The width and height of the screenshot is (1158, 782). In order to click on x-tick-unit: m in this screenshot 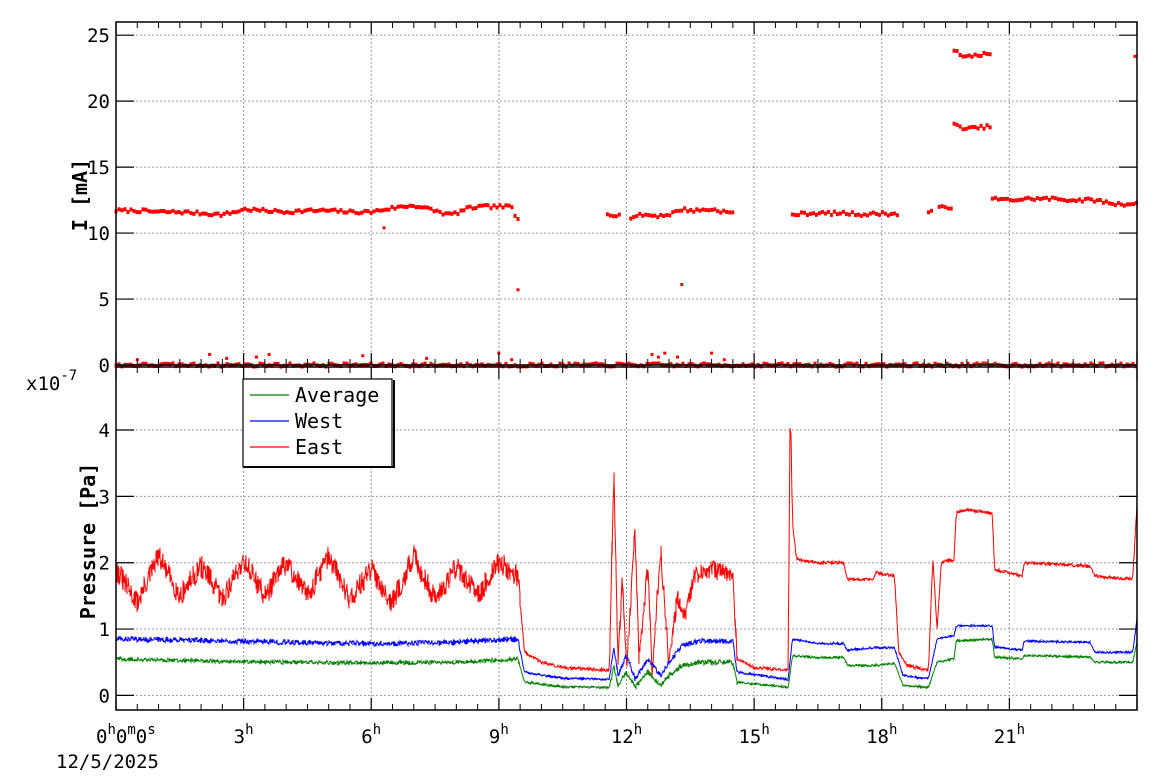, I will do `click(131, 730)`.